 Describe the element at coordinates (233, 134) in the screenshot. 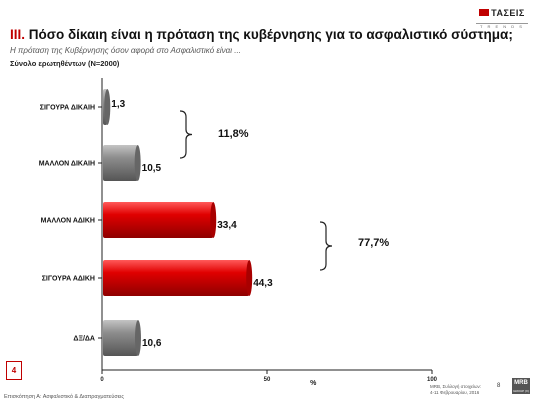

I see `group-label-fair: 11,8%` at that location.